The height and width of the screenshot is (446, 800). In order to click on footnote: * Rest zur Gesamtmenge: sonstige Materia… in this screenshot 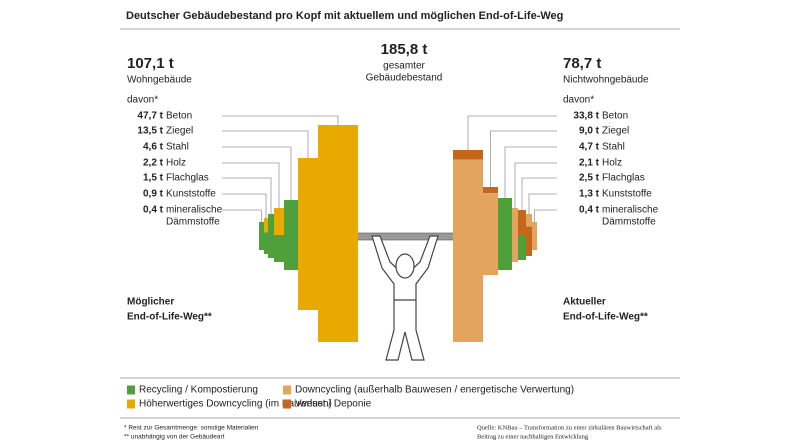, I will do `click(191, 428)`.